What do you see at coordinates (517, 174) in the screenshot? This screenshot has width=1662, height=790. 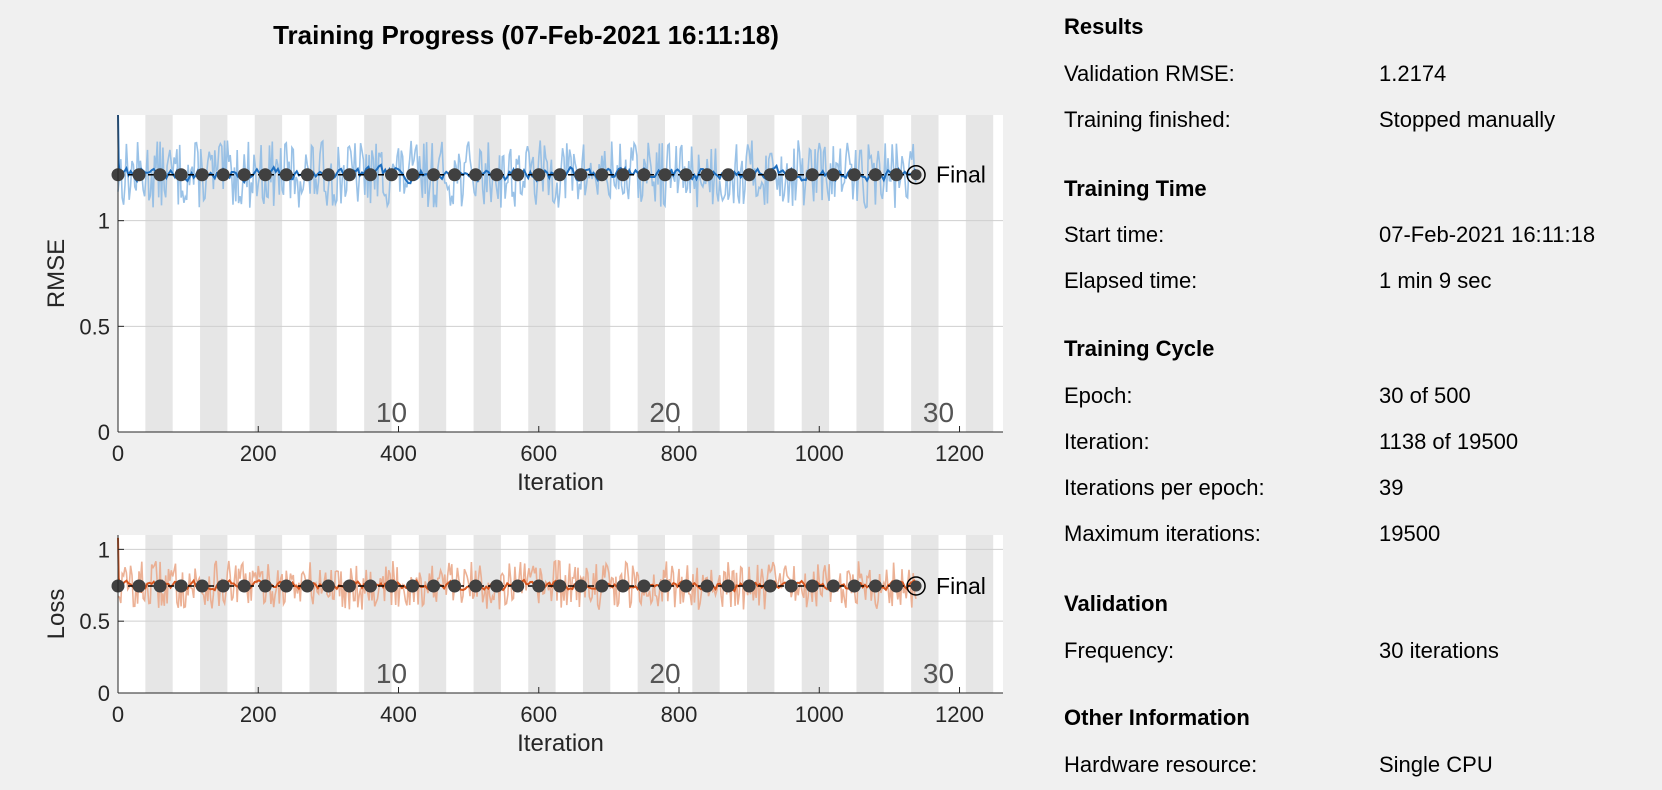 I see `training-raw-line` at bounding box center [517, 174].